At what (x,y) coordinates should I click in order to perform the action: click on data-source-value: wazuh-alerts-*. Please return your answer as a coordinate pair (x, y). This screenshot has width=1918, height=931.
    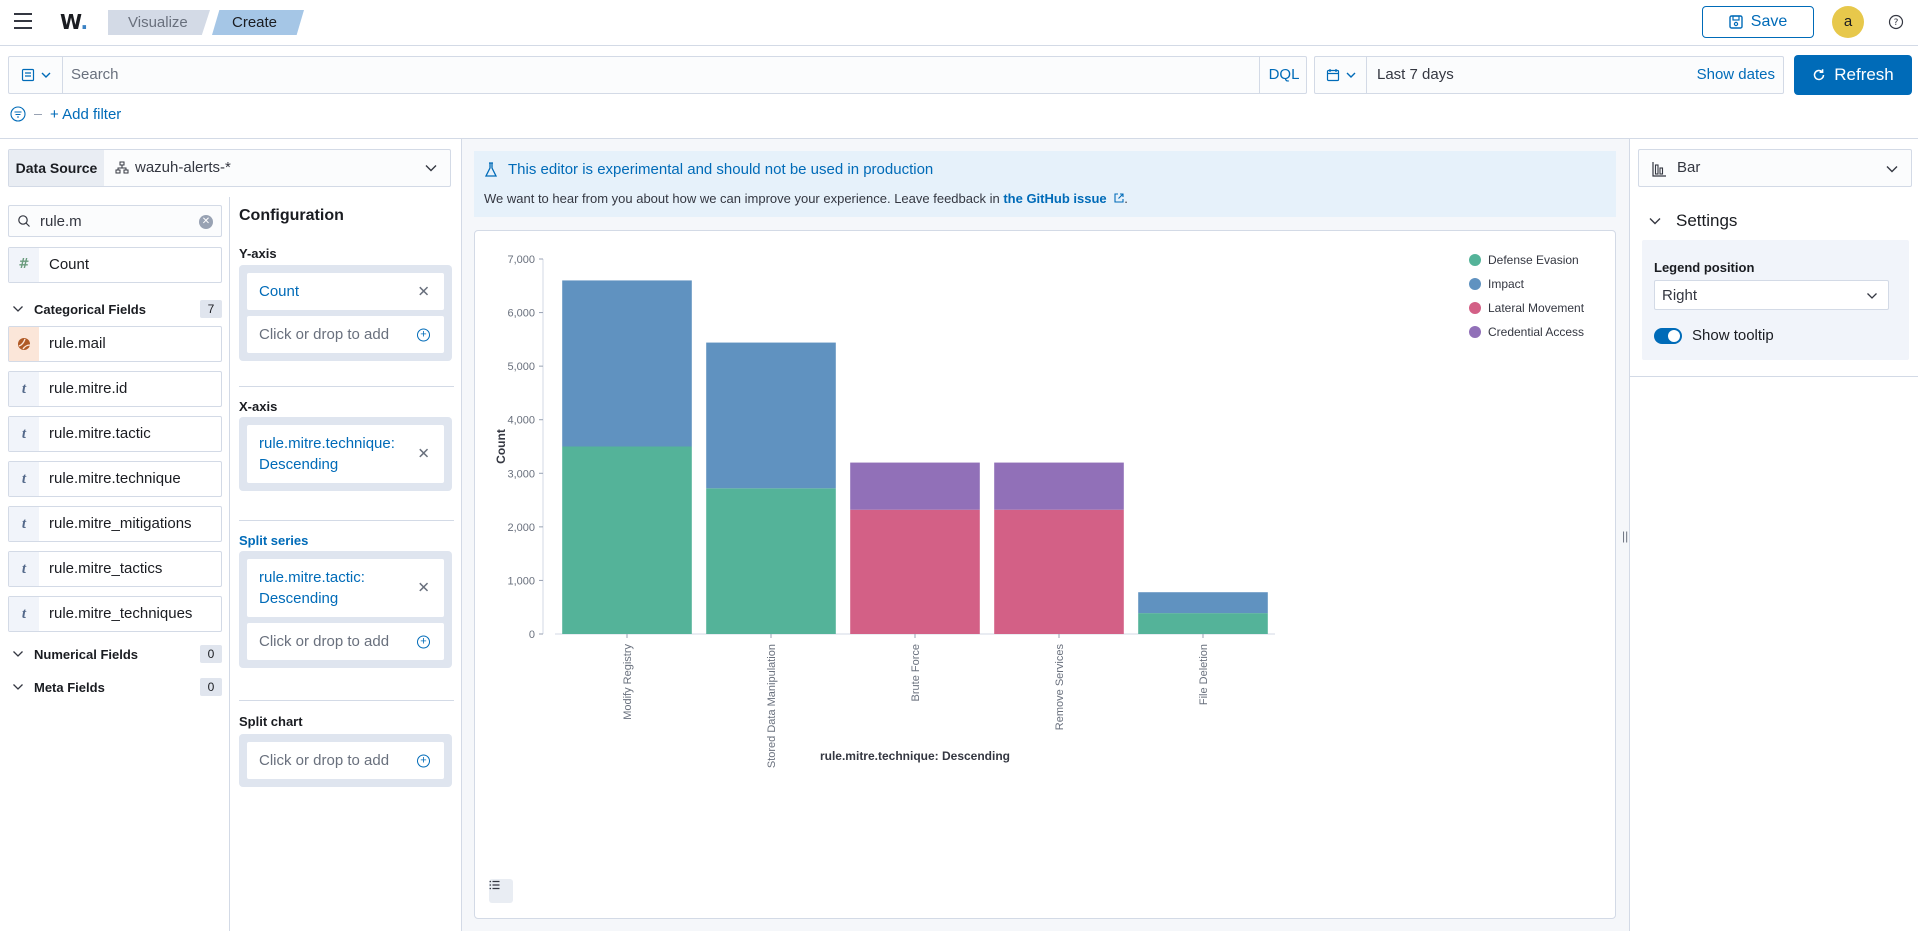
    Looking at the image, I should click on (183, 167).